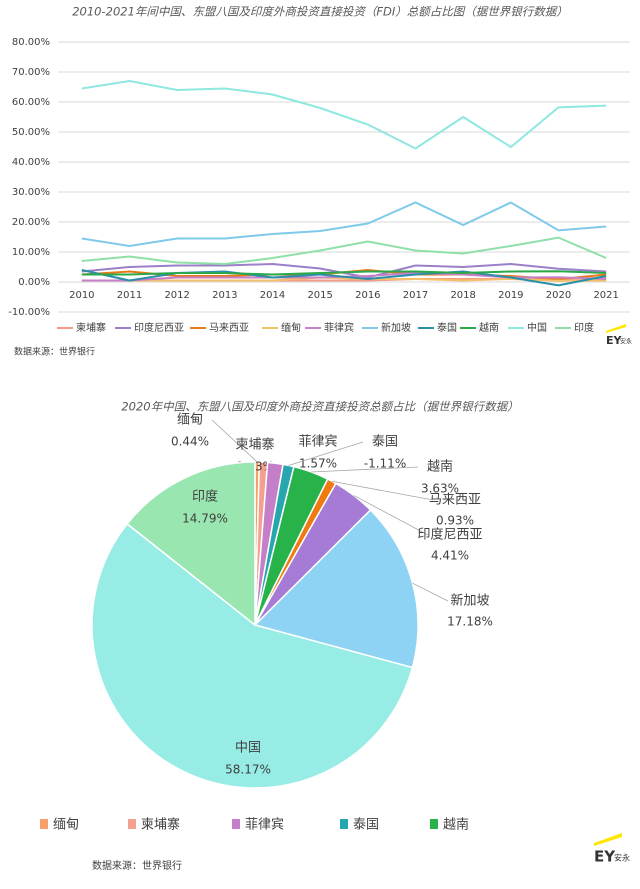 The height and width of the screenshot is (889, 640). I want to click on legend-label: 印度尼西亚, so click(159, 327).